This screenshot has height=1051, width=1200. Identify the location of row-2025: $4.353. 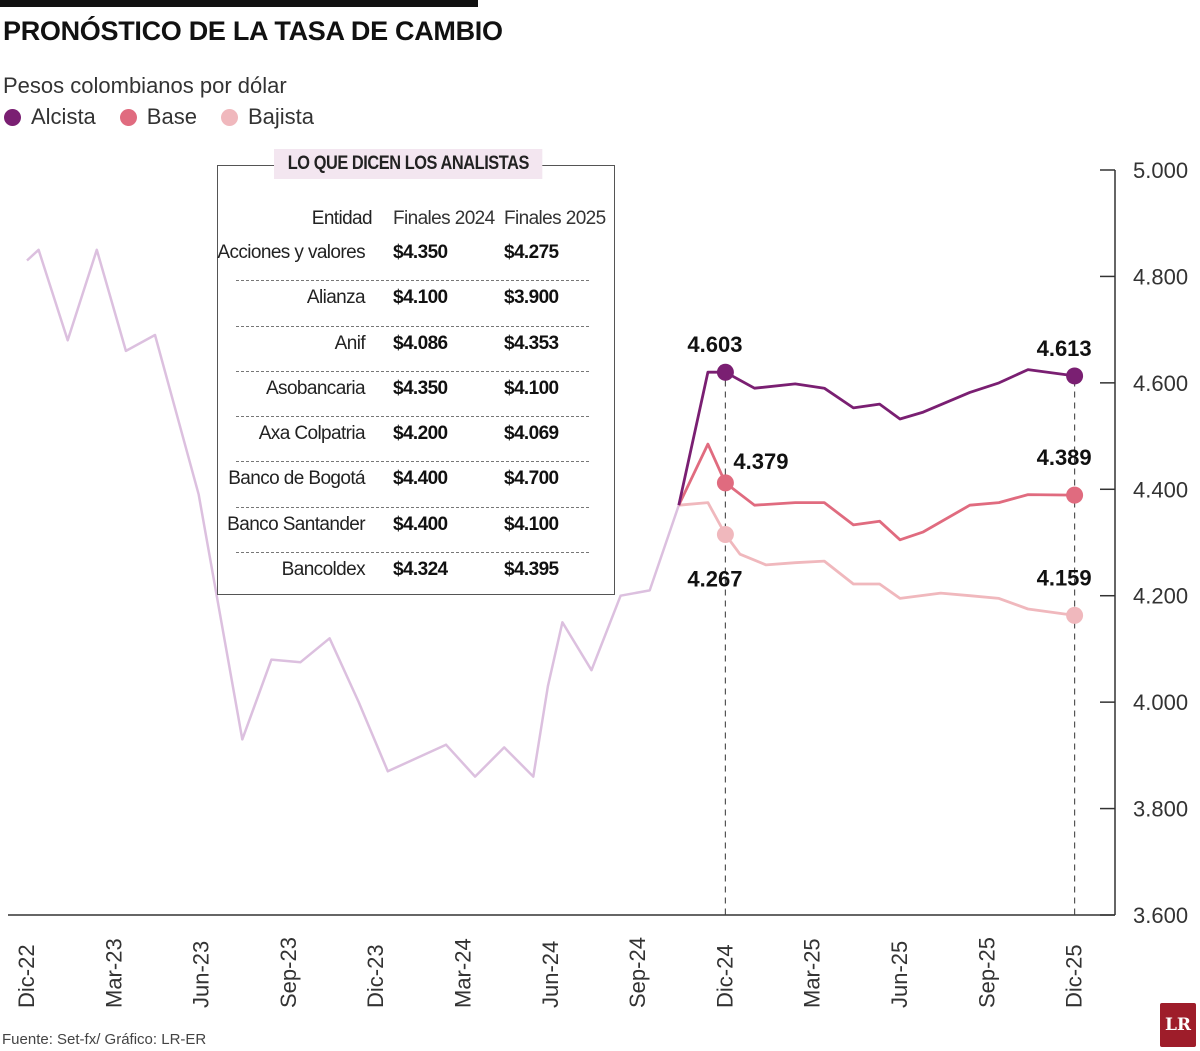
(531, 343).